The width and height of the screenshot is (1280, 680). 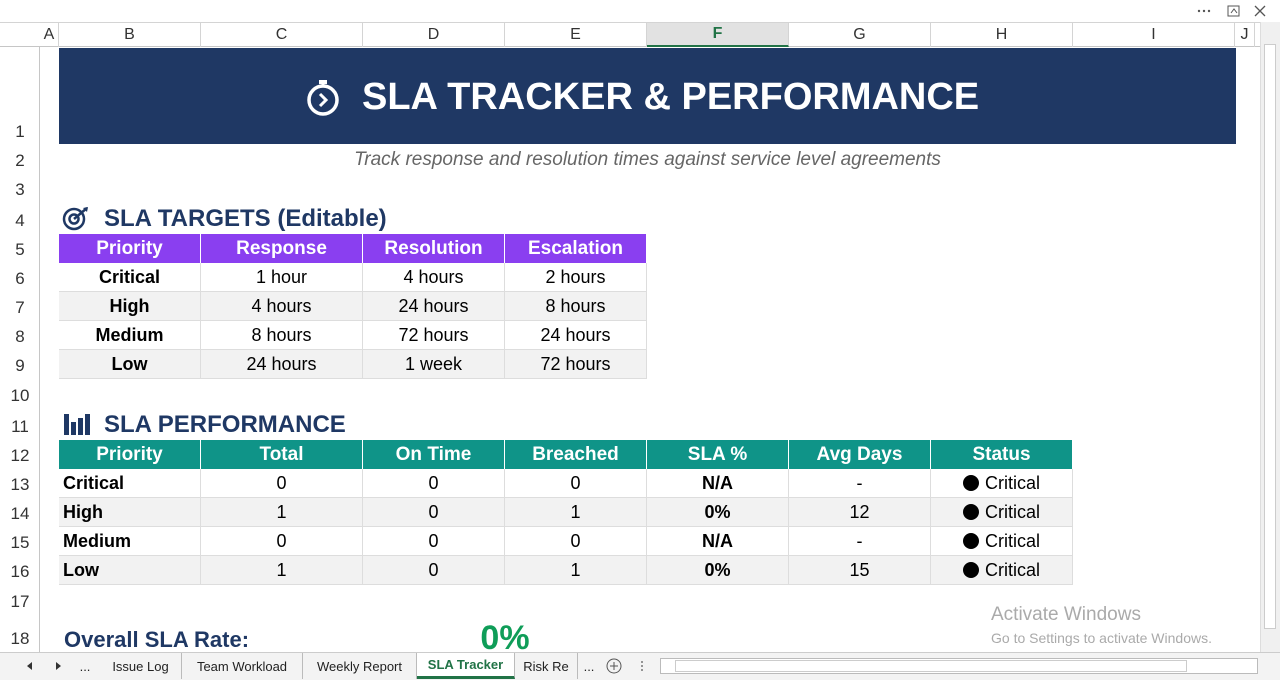 I want to click on horizontal-scrollbar, so click(x=959, y=666).